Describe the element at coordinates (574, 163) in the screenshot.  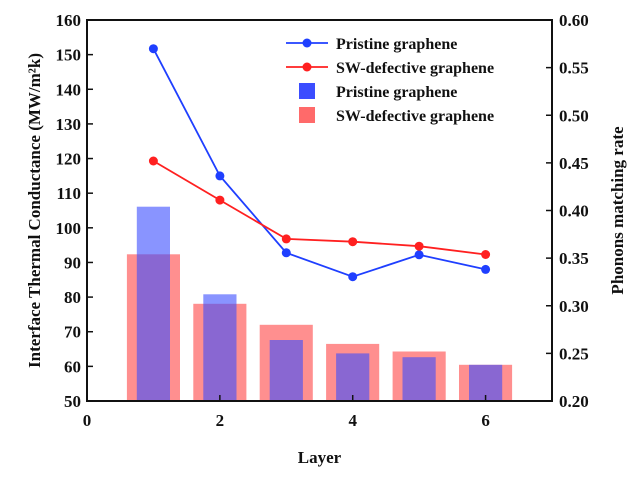
I see `y-right-tick-label: 0.45` at that location.